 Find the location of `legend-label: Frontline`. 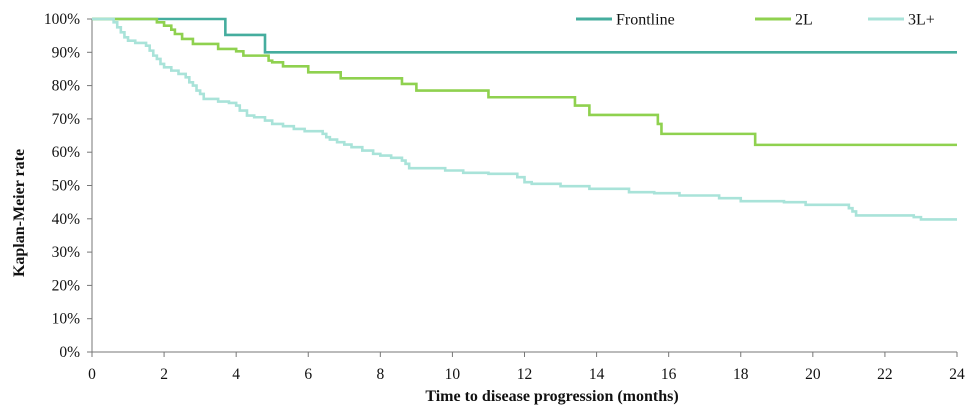

legend-label: Frontline is located at coordinates (645, 20).